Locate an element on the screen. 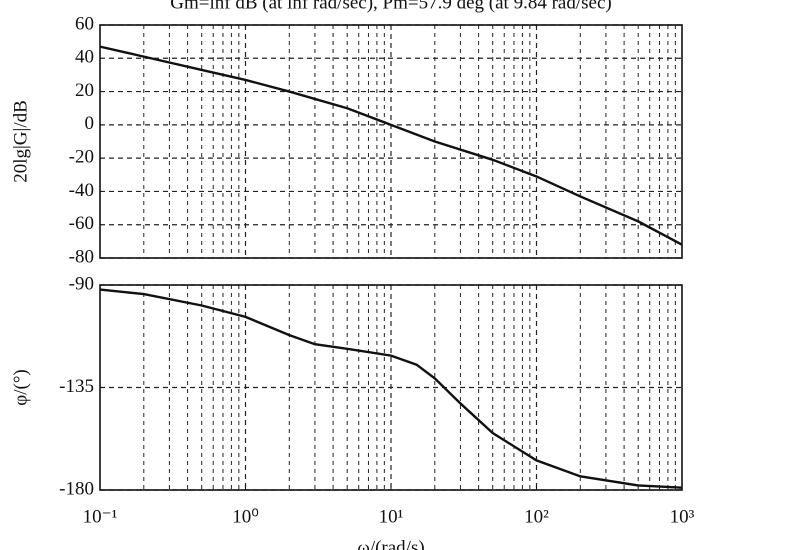 This screenshot has height=550, width=800. y-axis-label: 20lg|G|/dB is located at coordinates (20, 141).